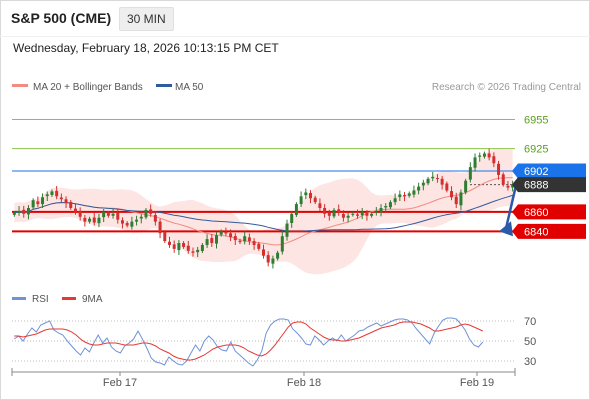  Describe the element at coordinates (40, 299) in the screenshot. I see `rsi-legend-label: RSI` at that location.